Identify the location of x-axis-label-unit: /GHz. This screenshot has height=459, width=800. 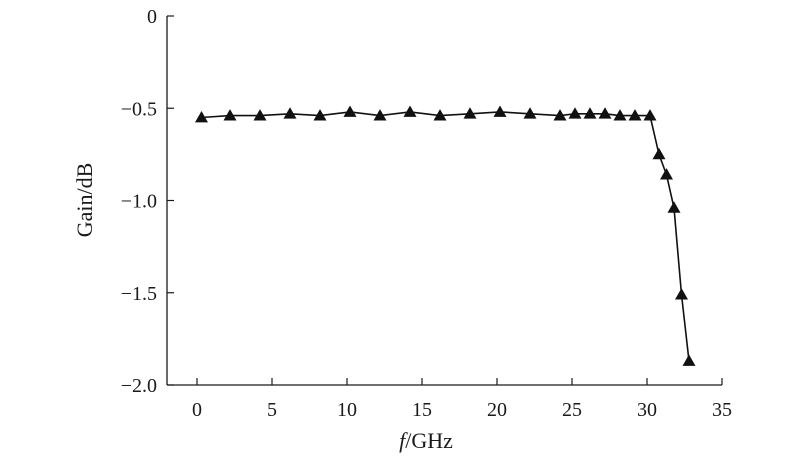
(429, 440).